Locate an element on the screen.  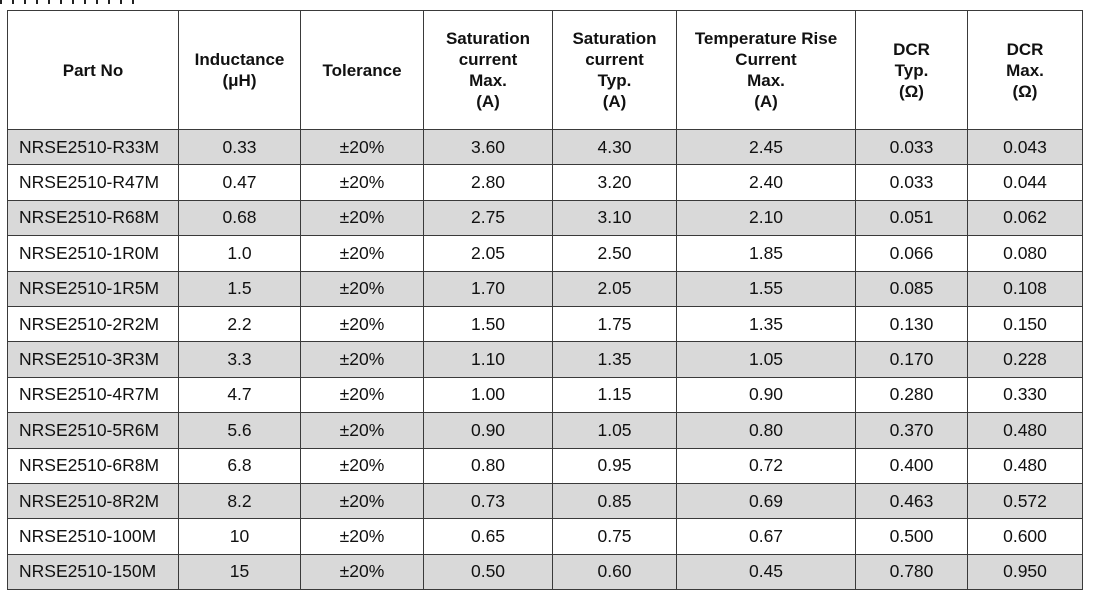
header-part-no: Part No is located at coordinates (93, 70).